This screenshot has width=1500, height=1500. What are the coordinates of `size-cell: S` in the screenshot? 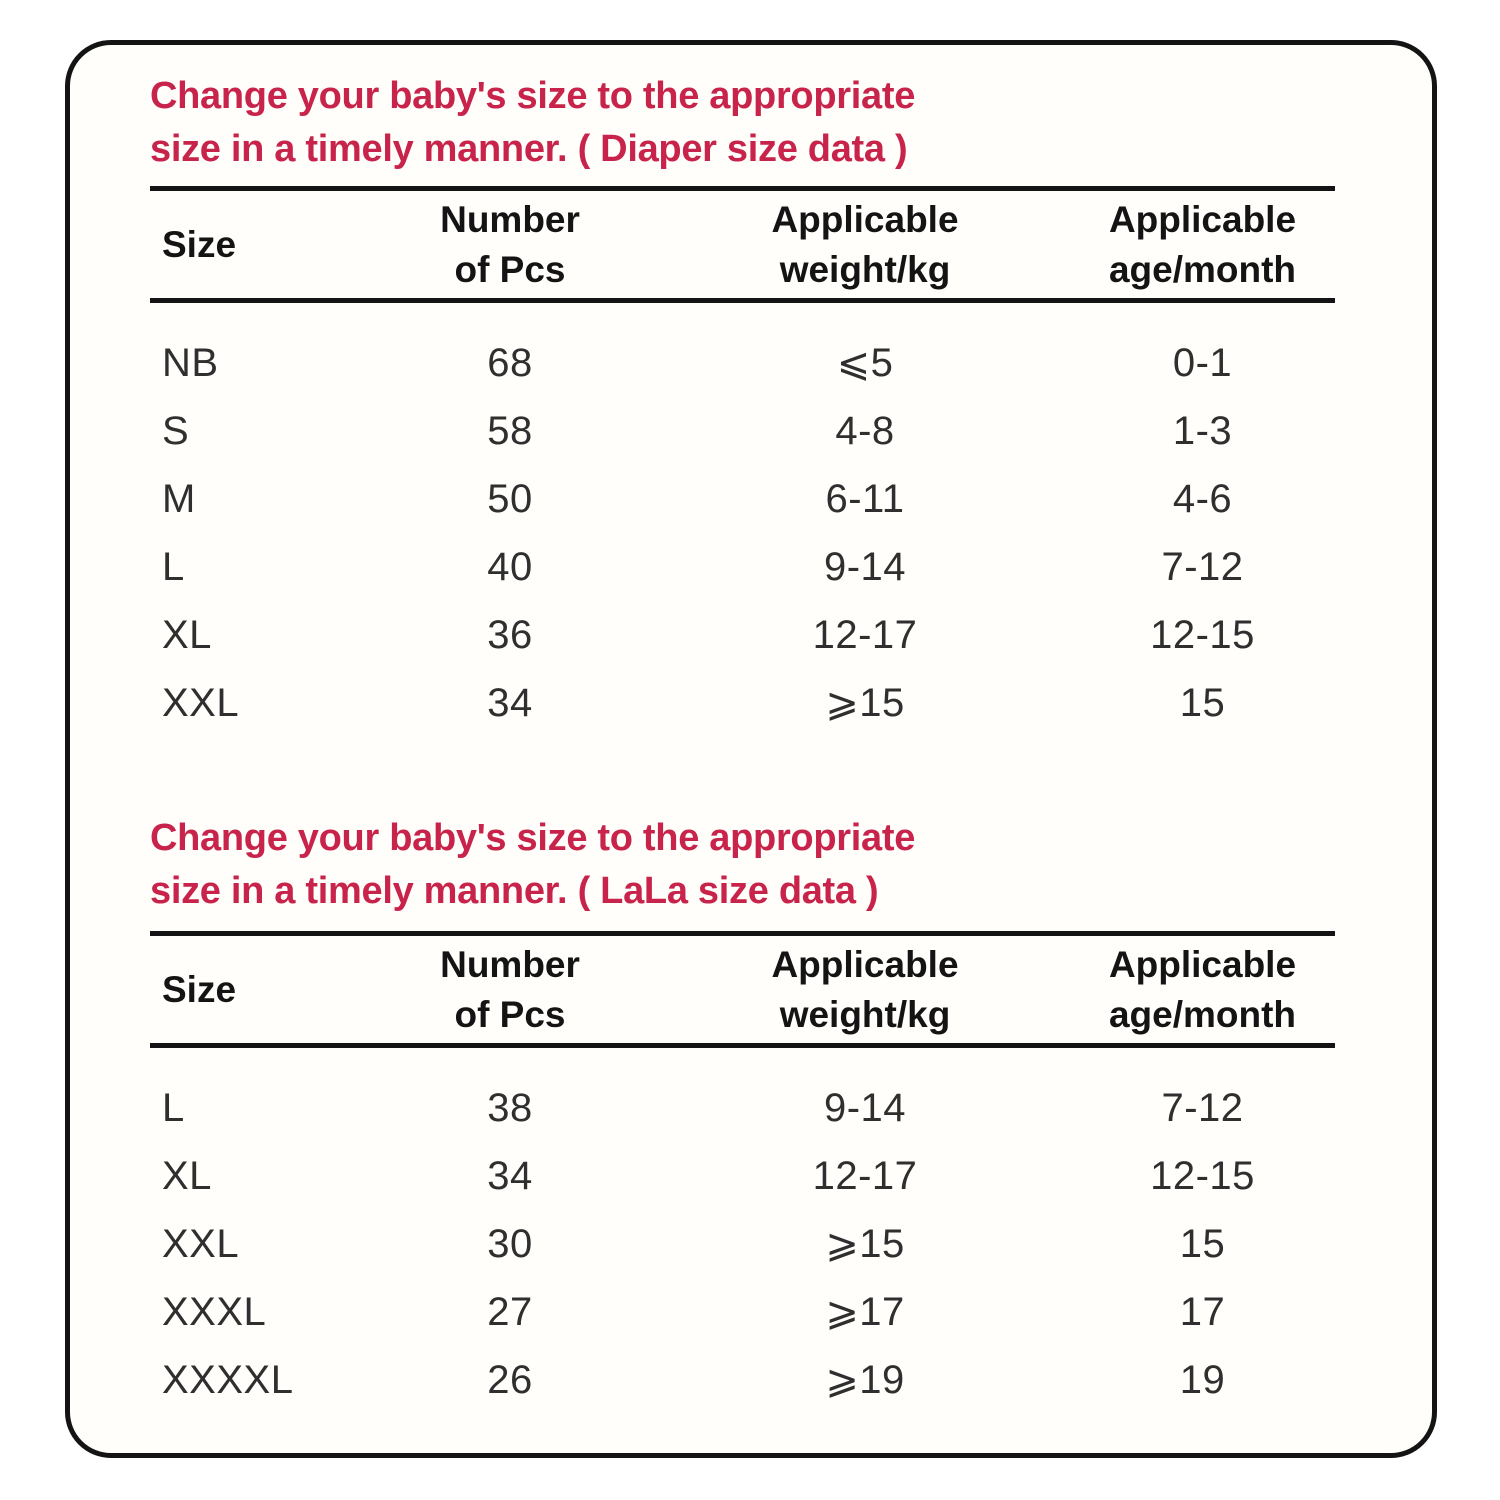 It's located at (176, 430).